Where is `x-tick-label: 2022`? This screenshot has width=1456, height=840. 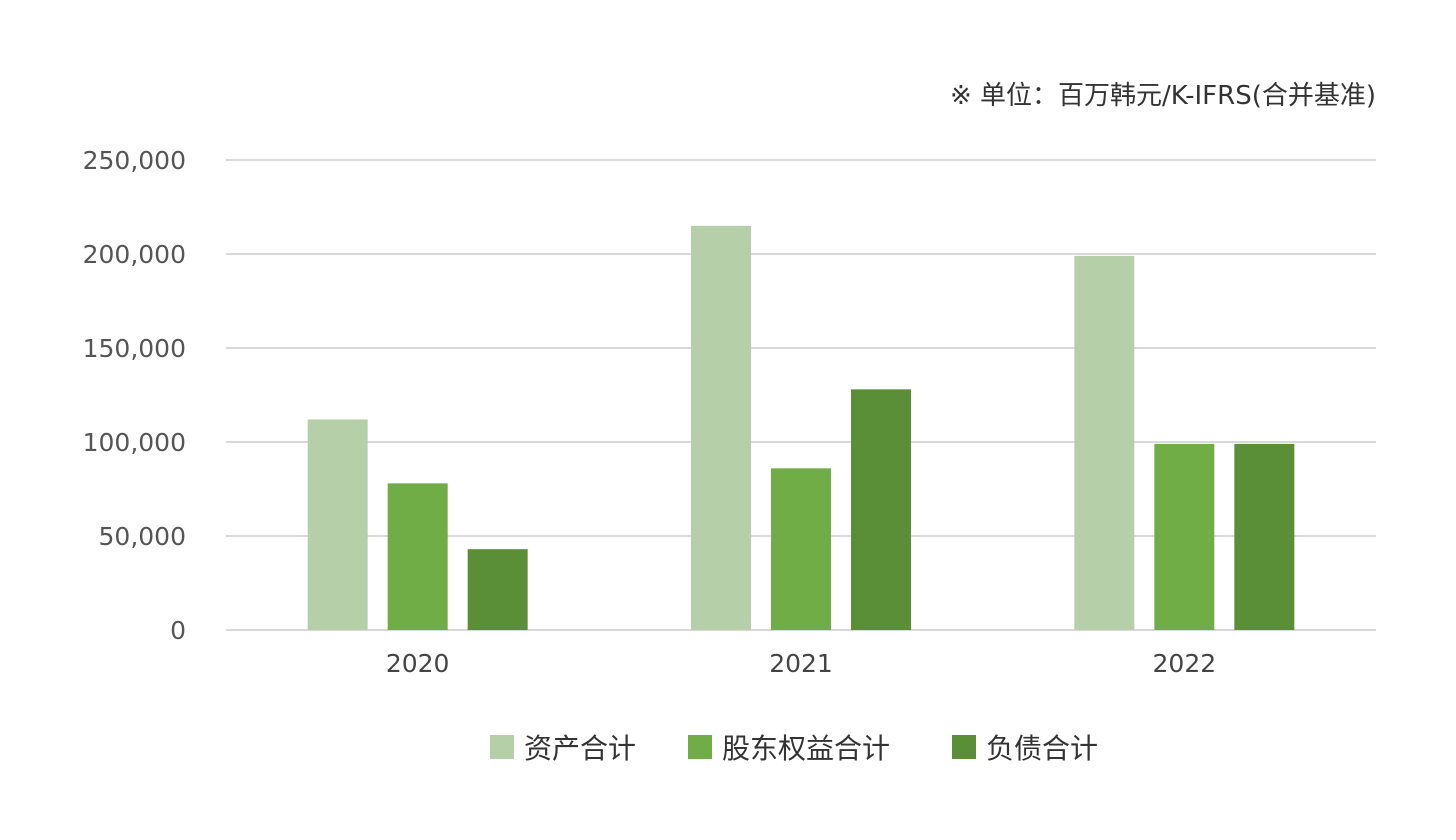
x-tick-label: 2022 is located at coordinates (1185, 663).